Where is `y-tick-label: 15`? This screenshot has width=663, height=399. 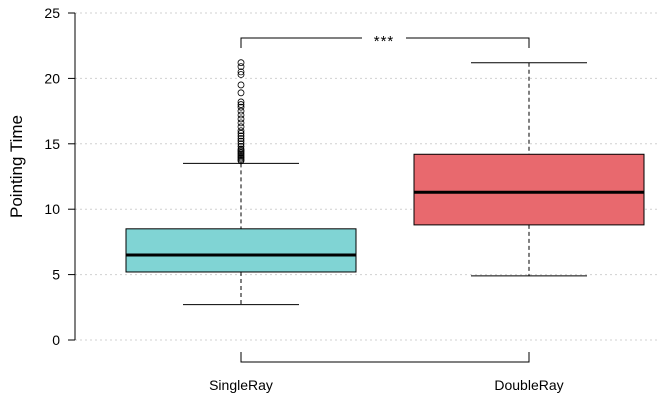
y-tick-label: 15 is located at coordinates (52, 144).